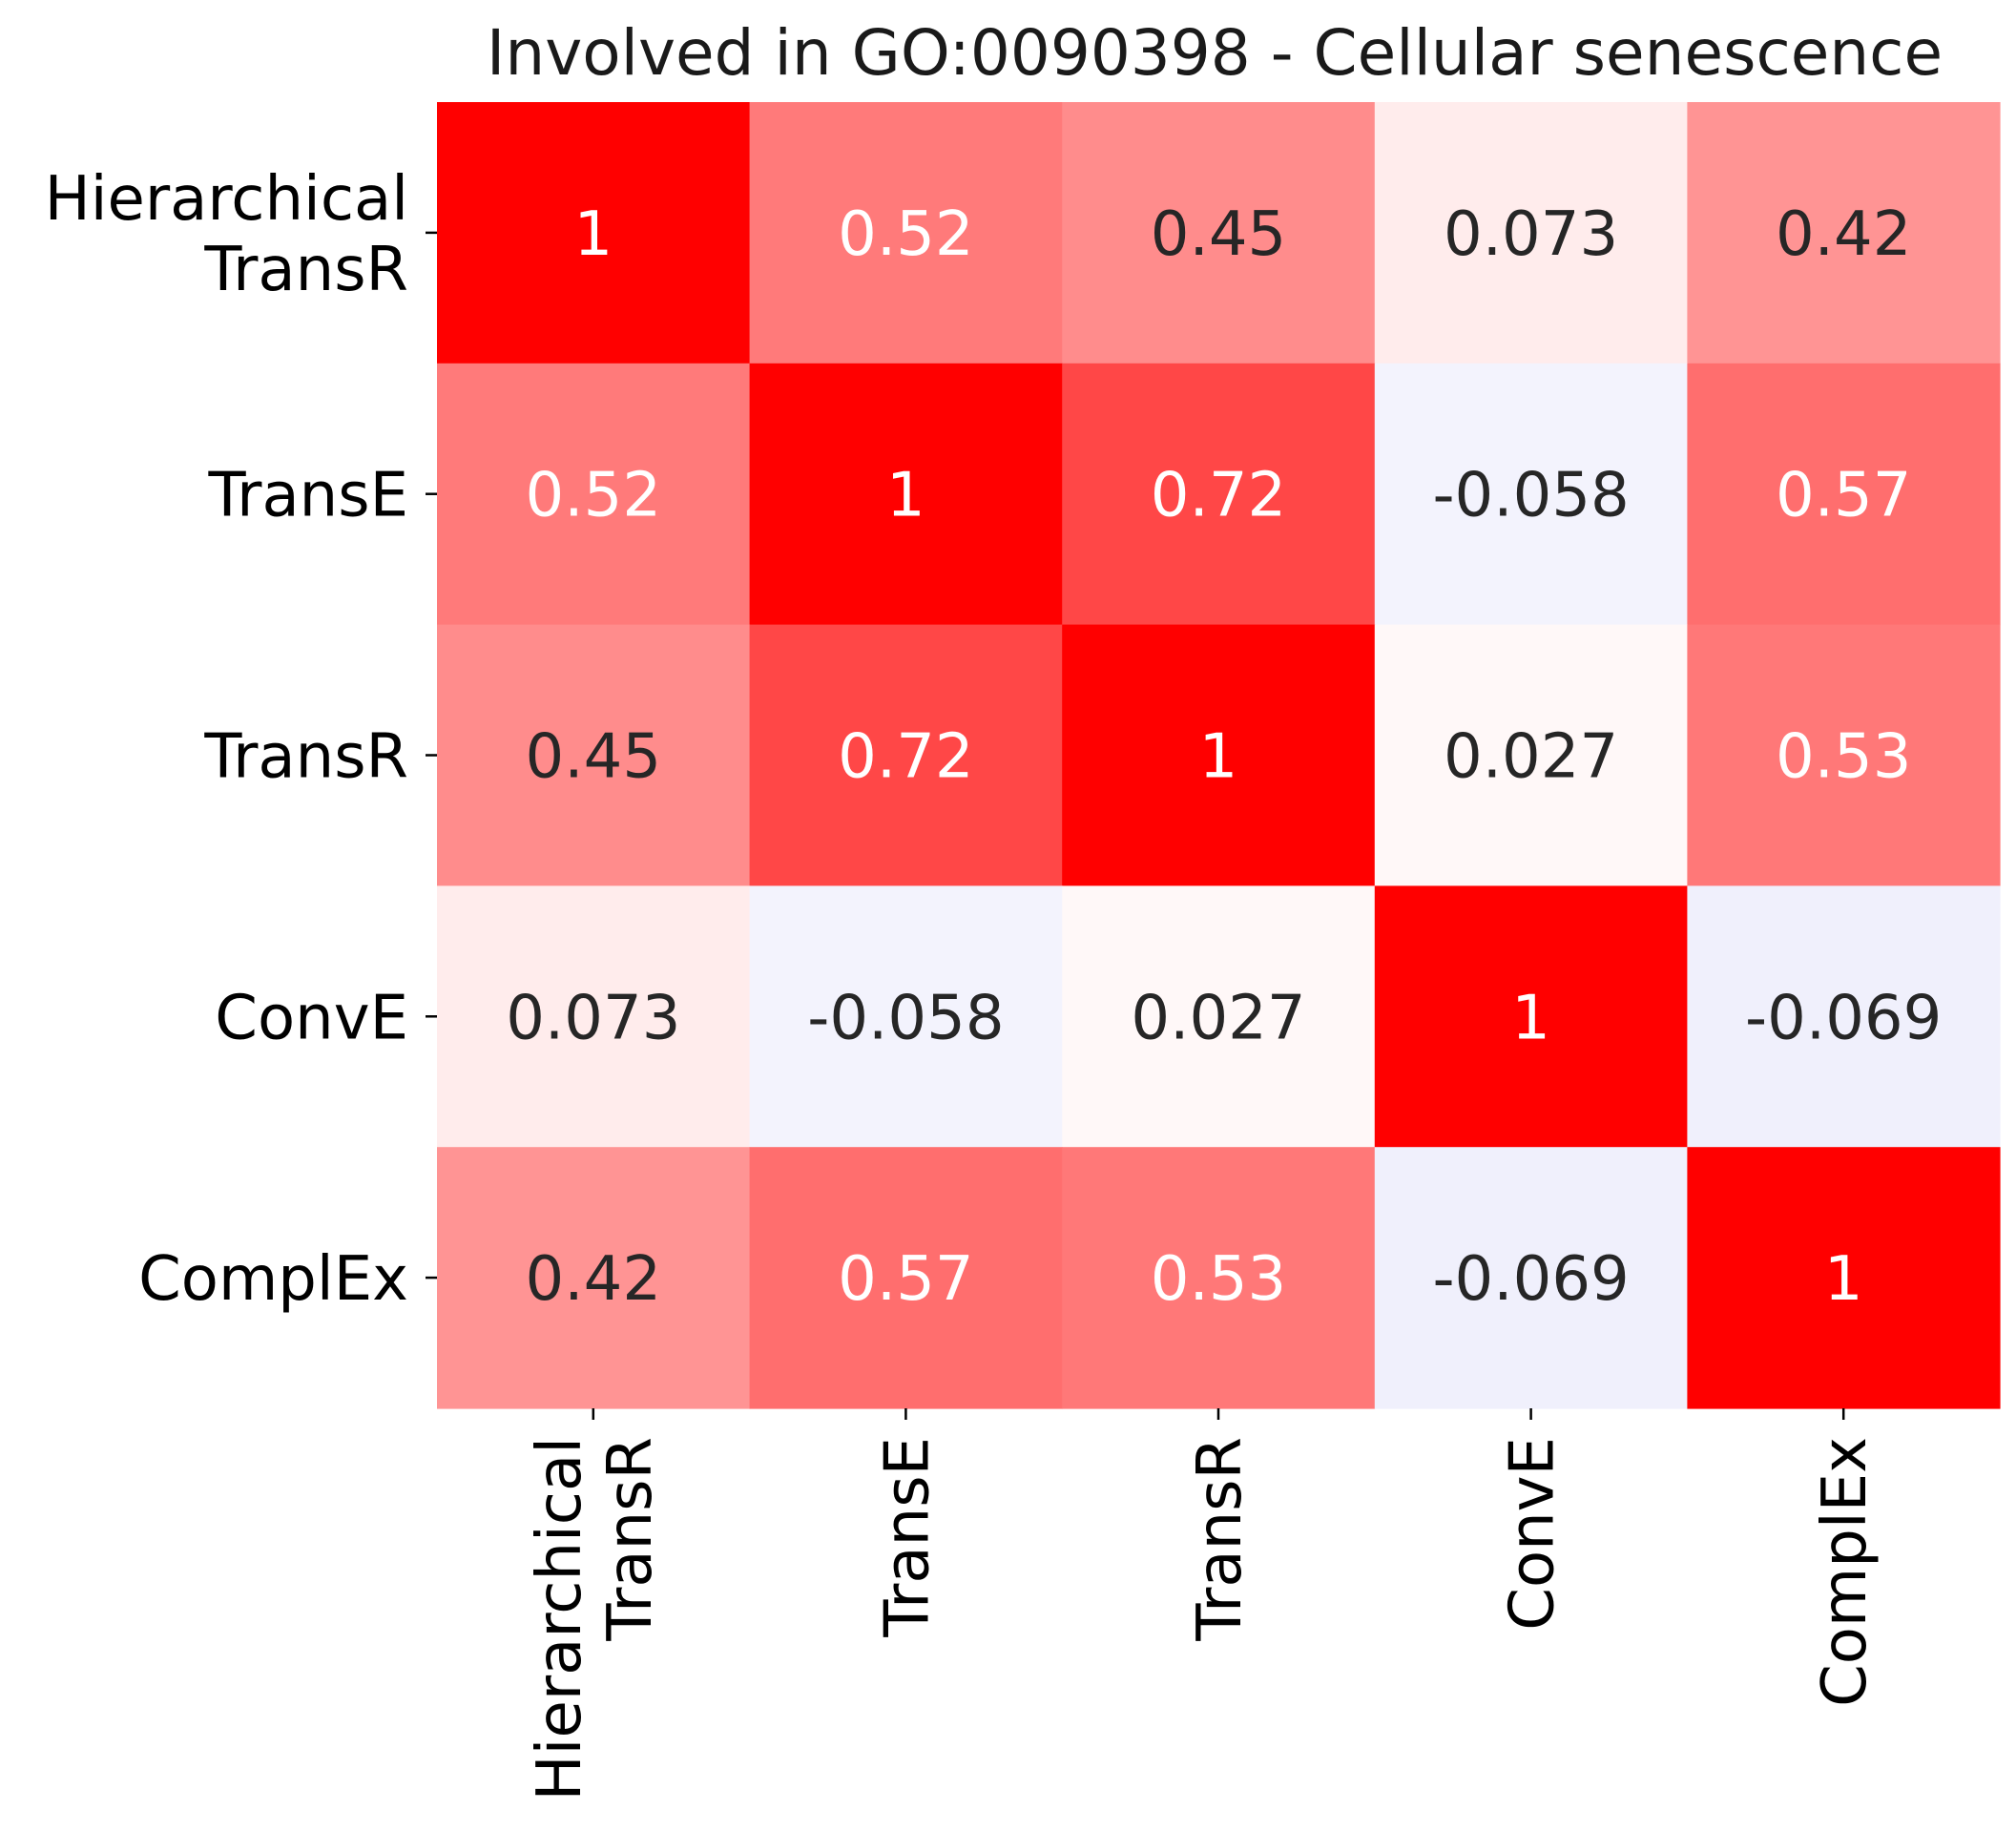  I want to click on y-tick-label: TransE, so click(307, 496).